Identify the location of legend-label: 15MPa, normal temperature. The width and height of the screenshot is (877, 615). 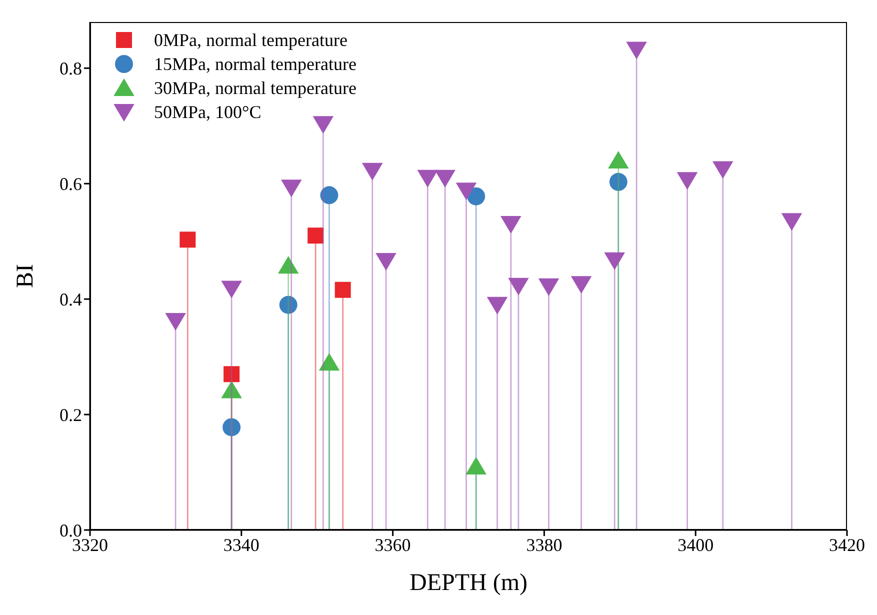
(255, 64).